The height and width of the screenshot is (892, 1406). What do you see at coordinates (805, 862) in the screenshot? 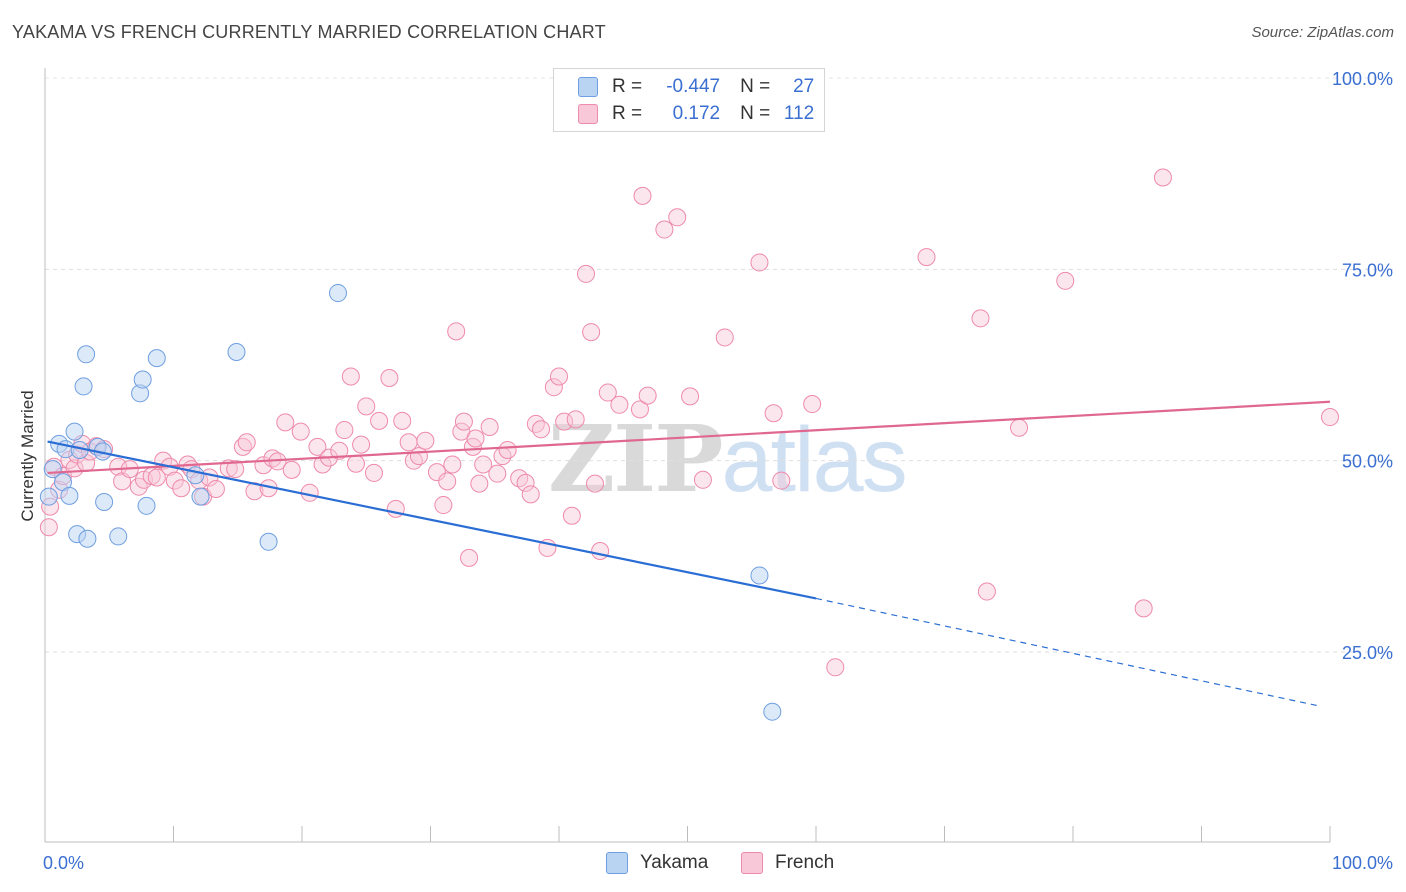
I see `french-legend-label: French` at bounding box center [805, 862].